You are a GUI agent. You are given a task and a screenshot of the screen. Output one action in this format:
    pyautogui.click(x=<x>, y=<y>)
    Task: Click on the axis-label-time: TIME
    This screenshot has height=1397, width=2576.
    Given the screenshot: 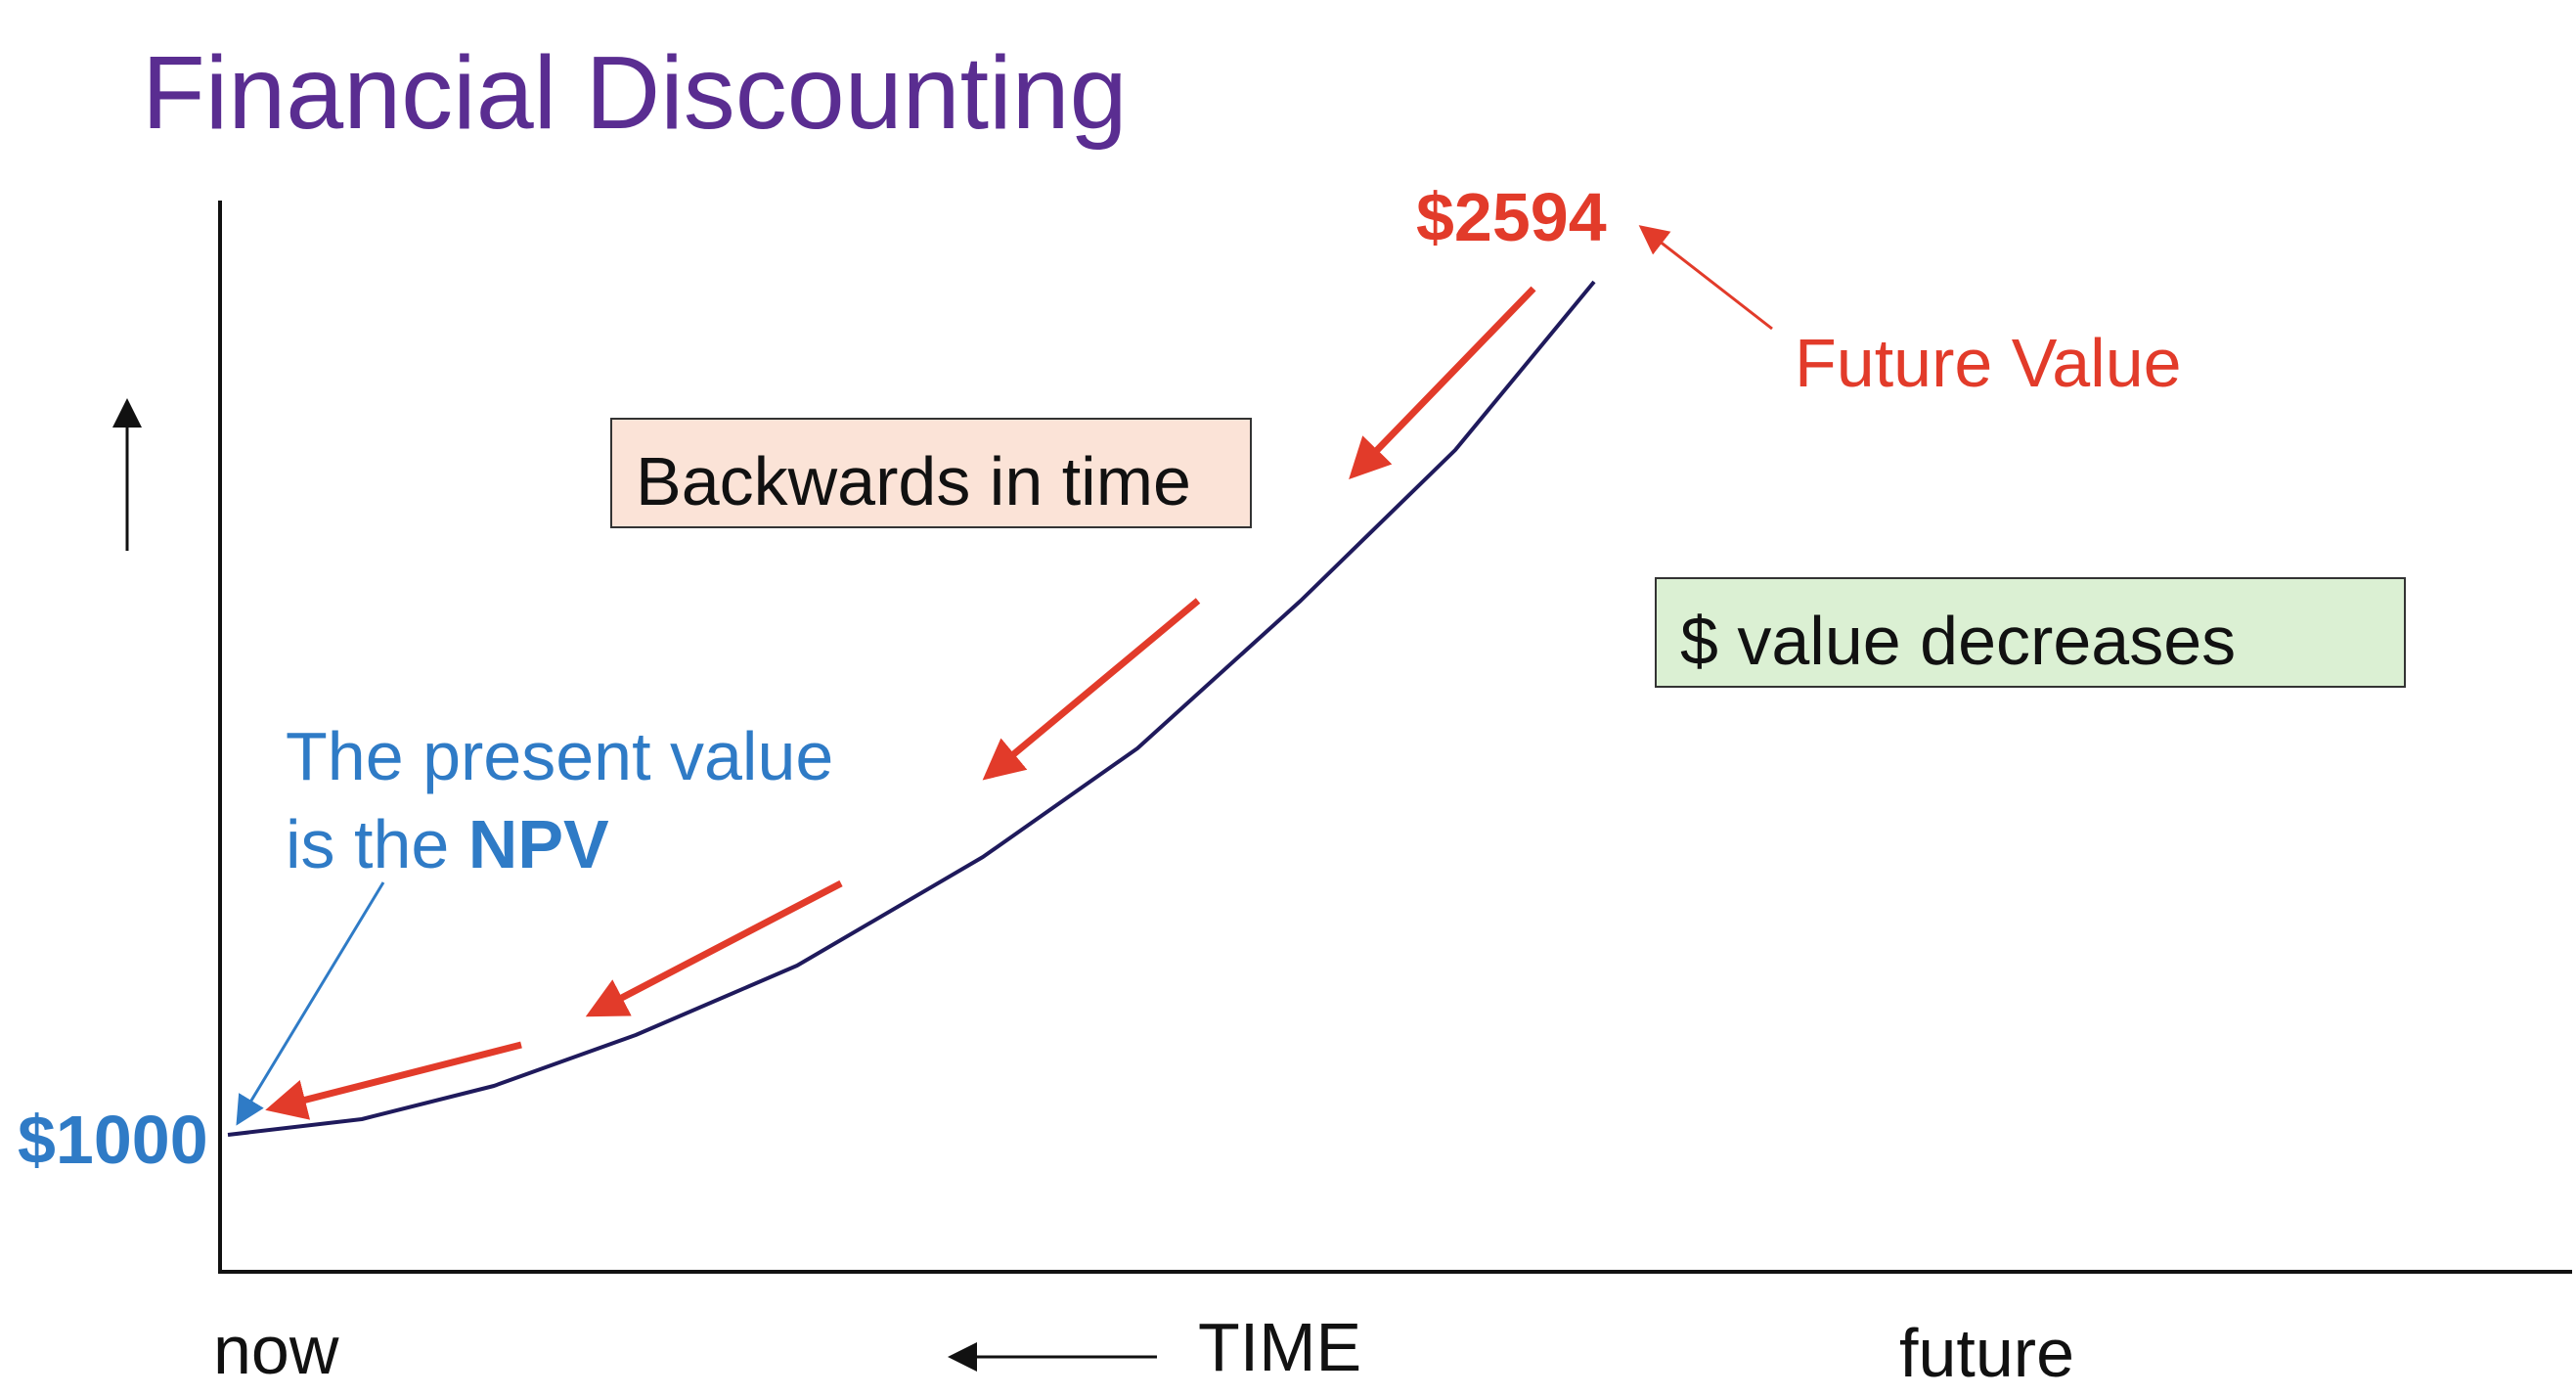 What is the action you would take?
    pyautogui.click(x=1280, y=1347)
    